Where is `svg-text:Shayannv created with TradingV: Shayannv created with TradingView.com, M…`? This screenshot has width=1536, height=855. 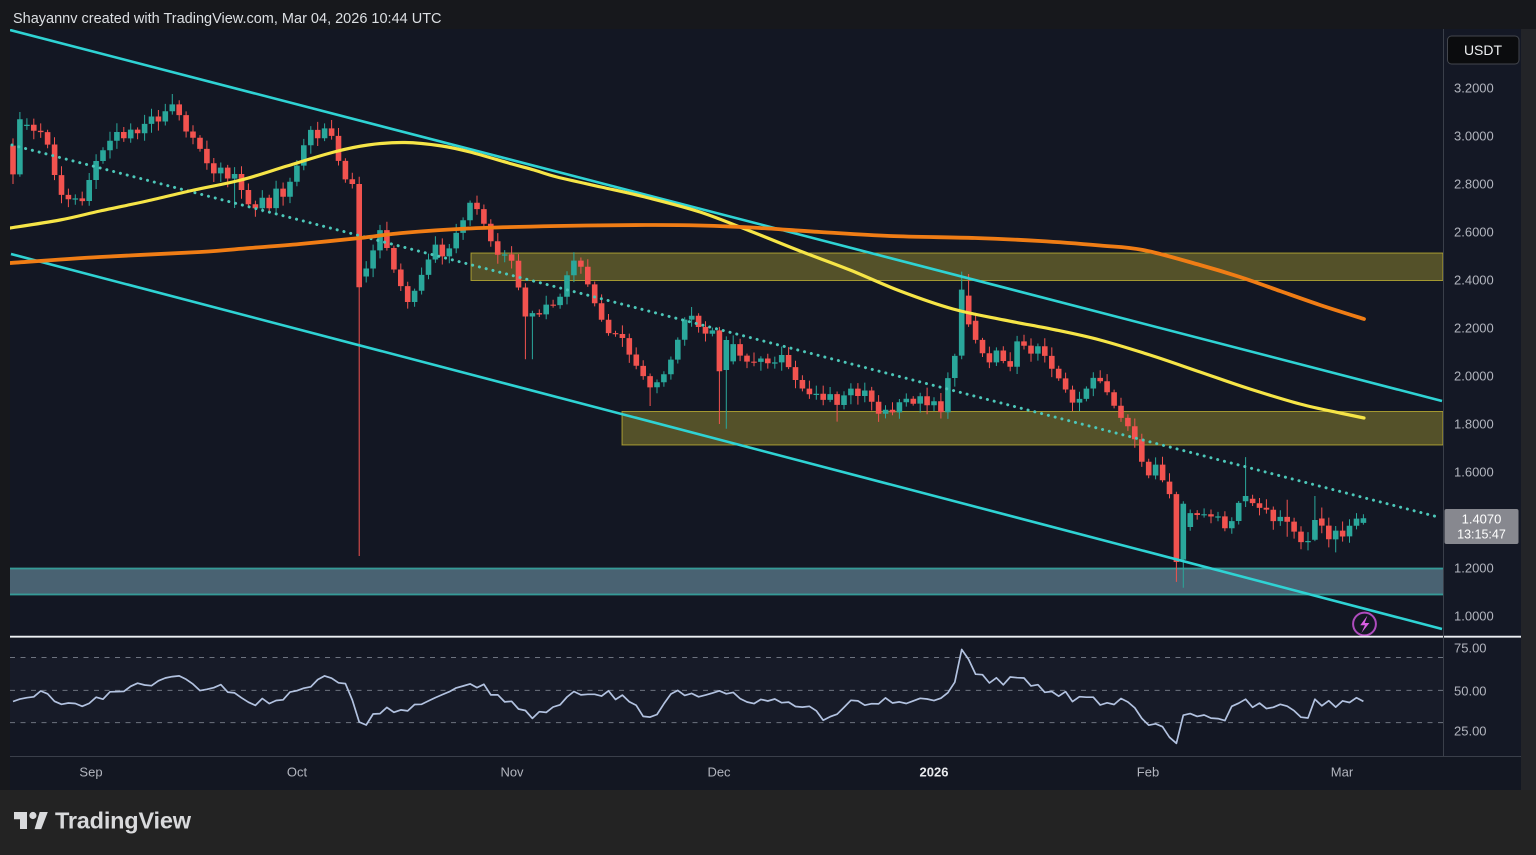
svg-text:Shayannv created with TradingV: Shayannv created with TradingView.com, M… is located at coordinates (227, 19).